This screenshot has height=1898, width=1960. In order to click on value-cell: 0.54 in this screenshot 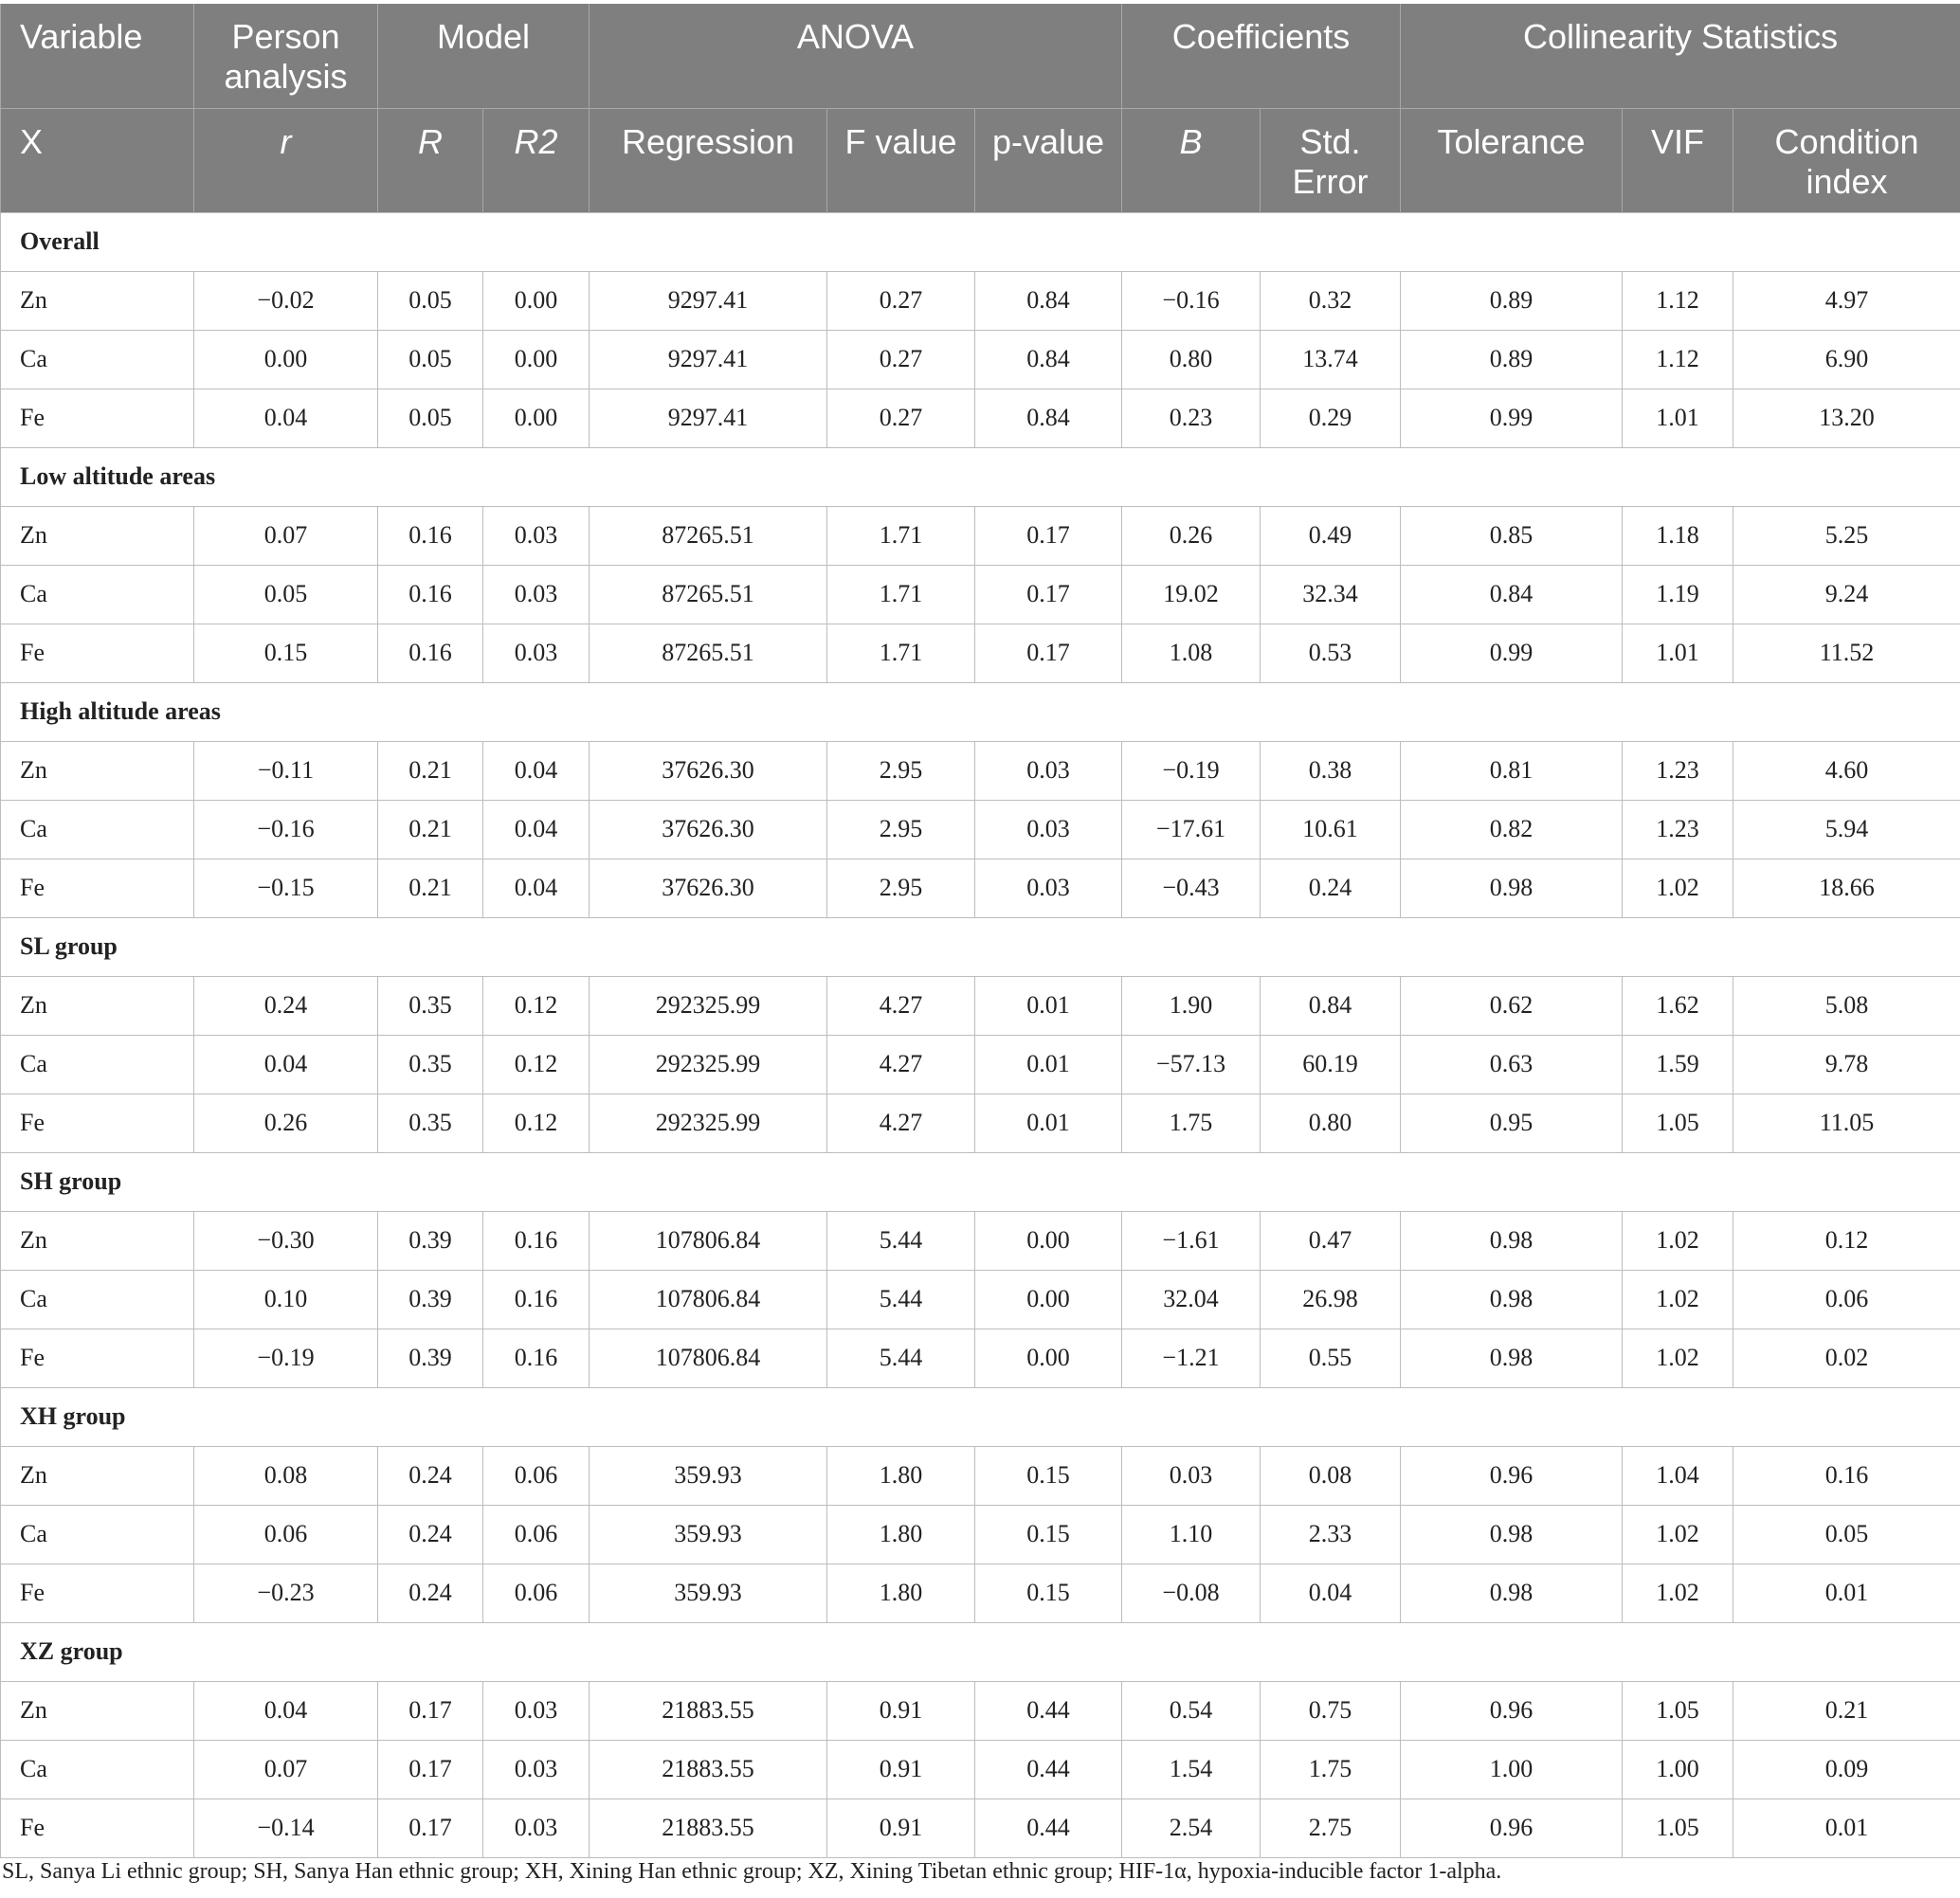, I will do `click(1191, 1711)`.